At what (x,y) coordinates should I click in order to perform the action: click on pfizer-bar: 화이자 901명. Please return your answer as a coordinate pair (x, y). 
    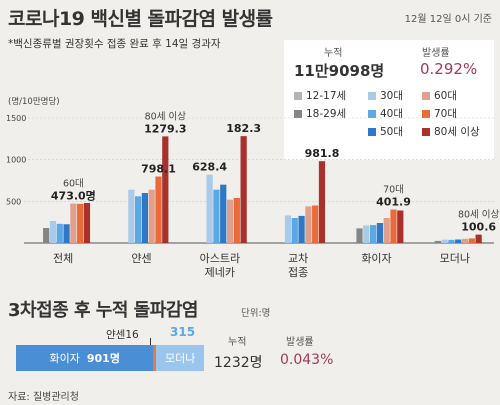
    Looking at the image, I should click on (85, 358).